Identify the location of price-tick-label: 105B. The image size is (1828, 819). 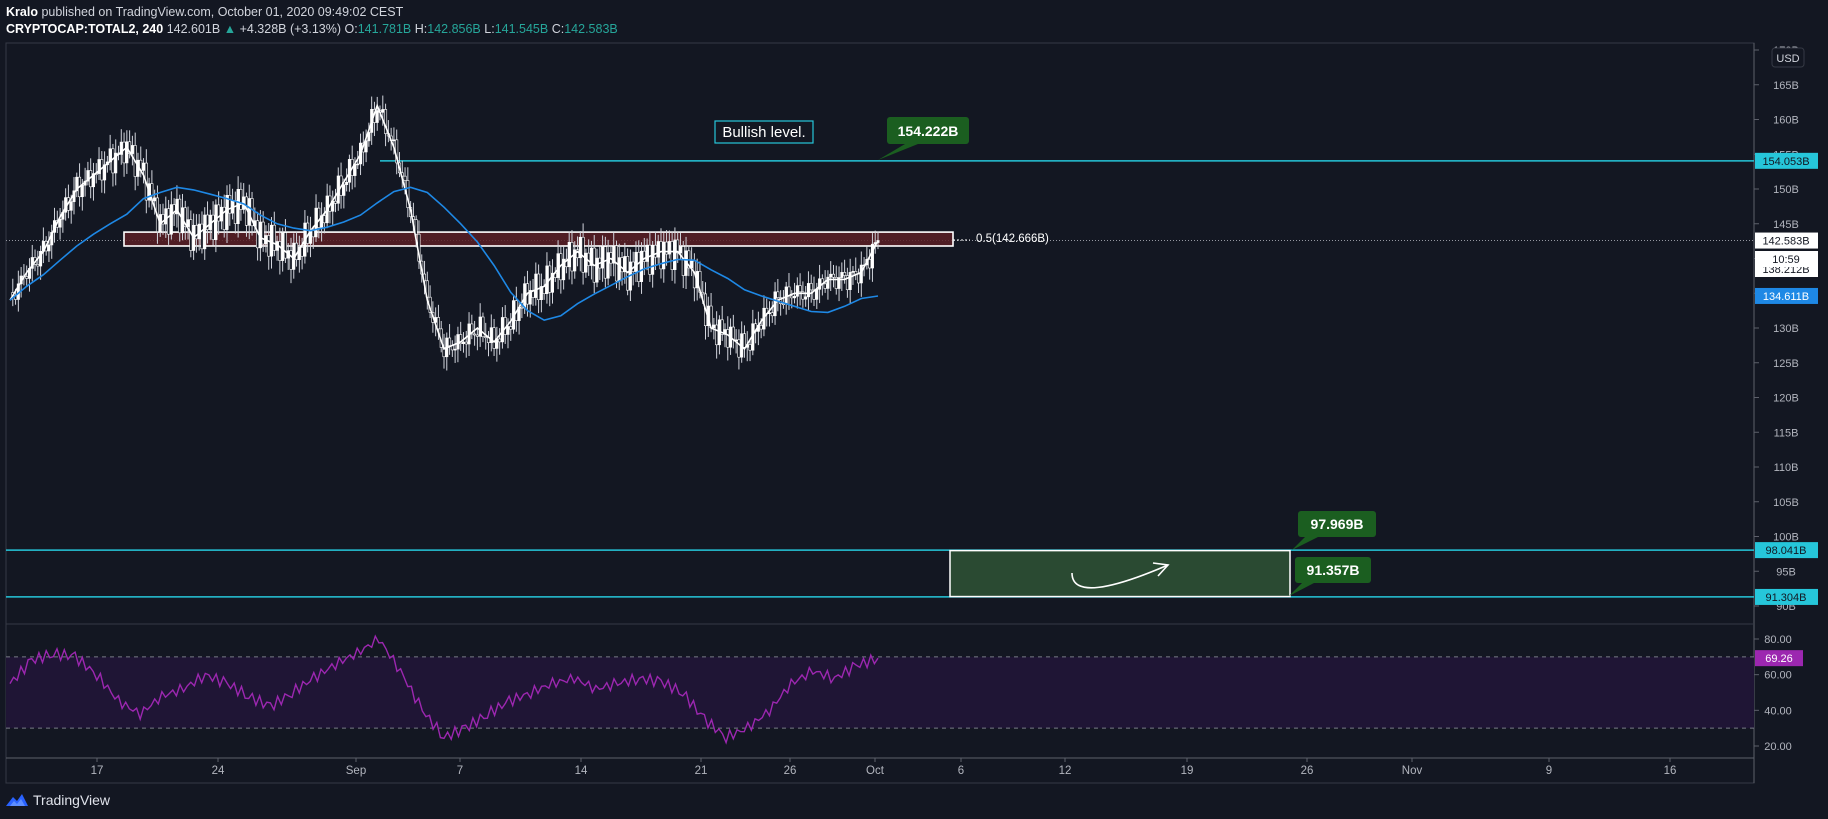
(1786, 503).